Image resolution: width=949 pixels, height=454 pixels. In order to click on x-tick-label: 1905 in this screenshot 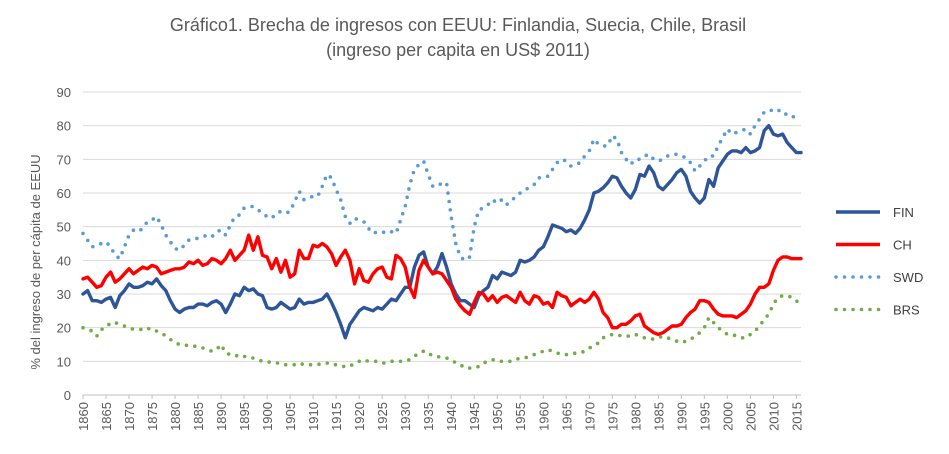, I will do `click(290, 416)`.